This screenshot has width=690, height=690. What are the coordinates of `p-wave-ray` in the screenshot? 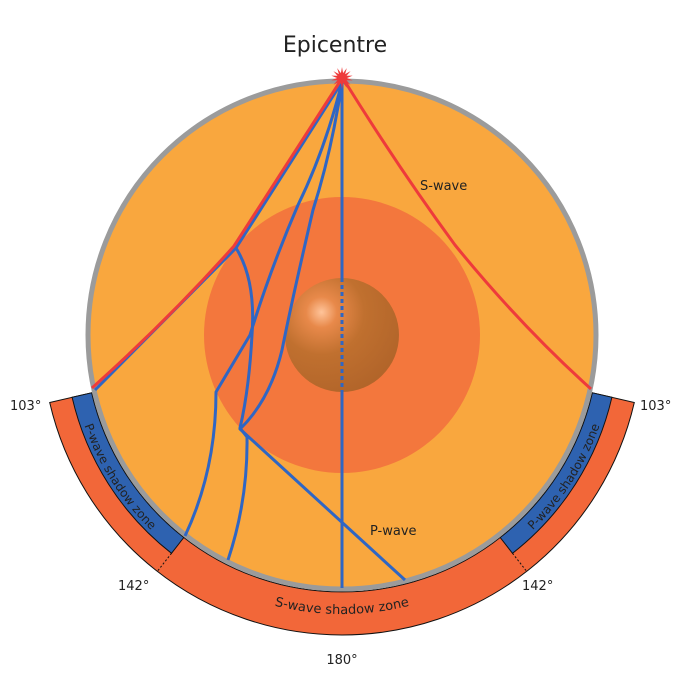 It's located at (240, 404).